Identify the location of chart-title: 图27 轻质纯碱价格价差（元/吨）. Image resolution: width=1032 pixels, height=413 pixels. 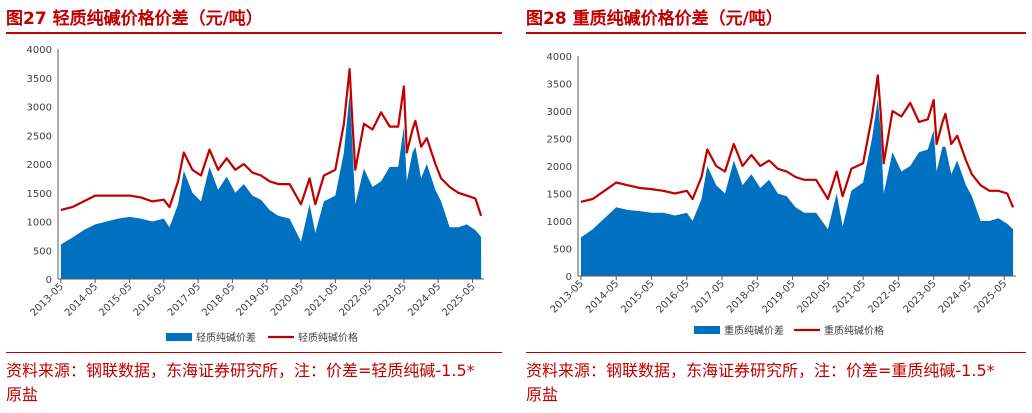
(134, 19).